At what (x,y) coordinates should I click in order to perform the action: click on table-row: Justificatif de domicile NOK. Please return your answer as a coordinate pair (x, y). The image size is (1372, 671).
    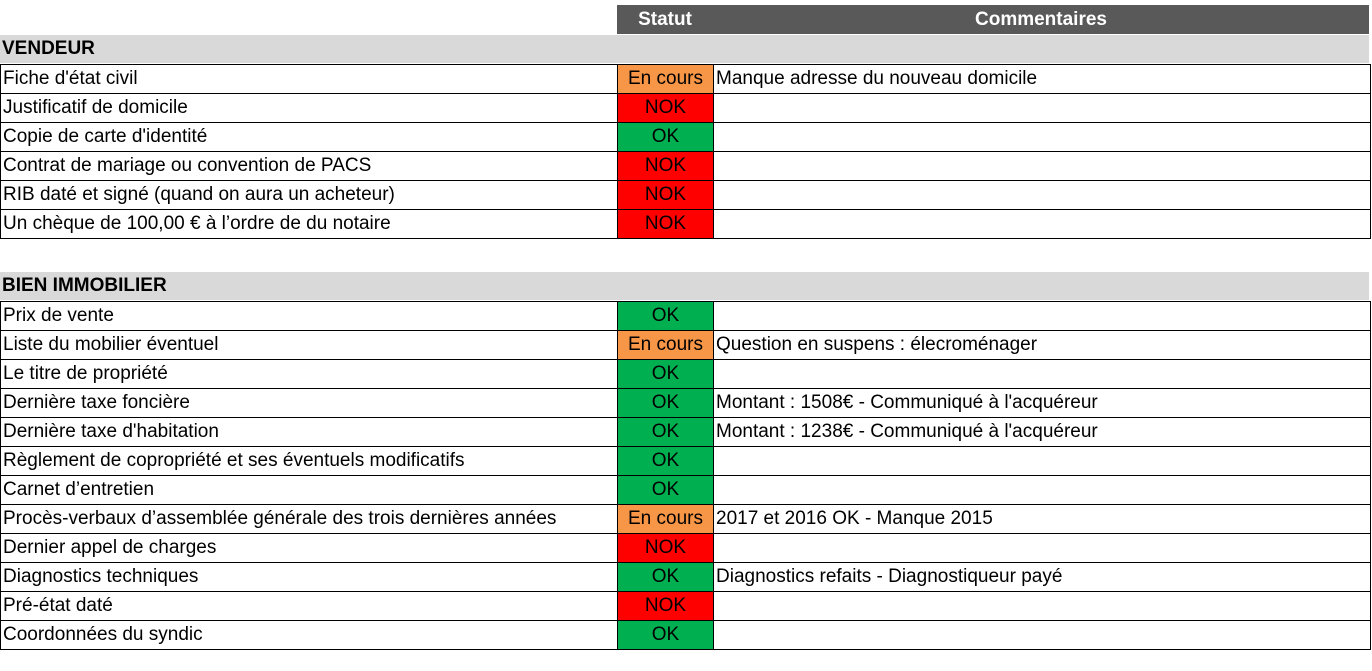
    Looking at the image, I should click on (685, 108).